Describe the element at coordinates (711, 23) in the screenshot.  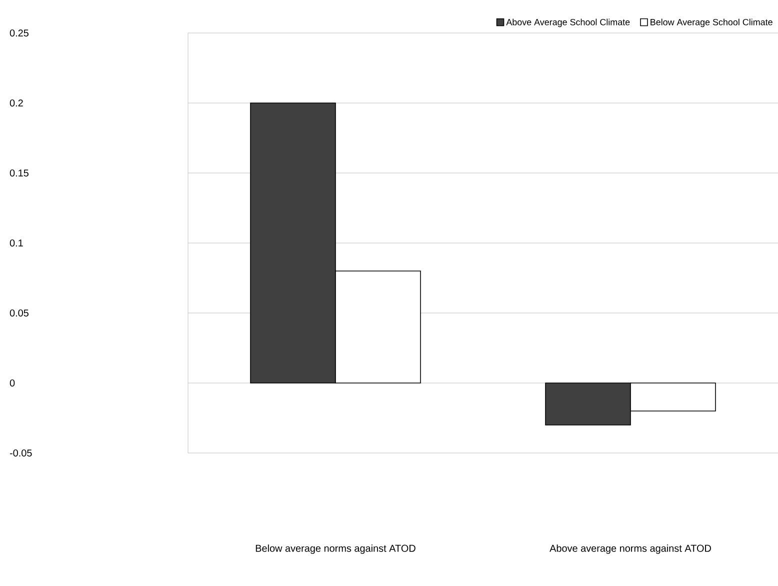
I see `legend-label: Below Average School Climate` at that location.